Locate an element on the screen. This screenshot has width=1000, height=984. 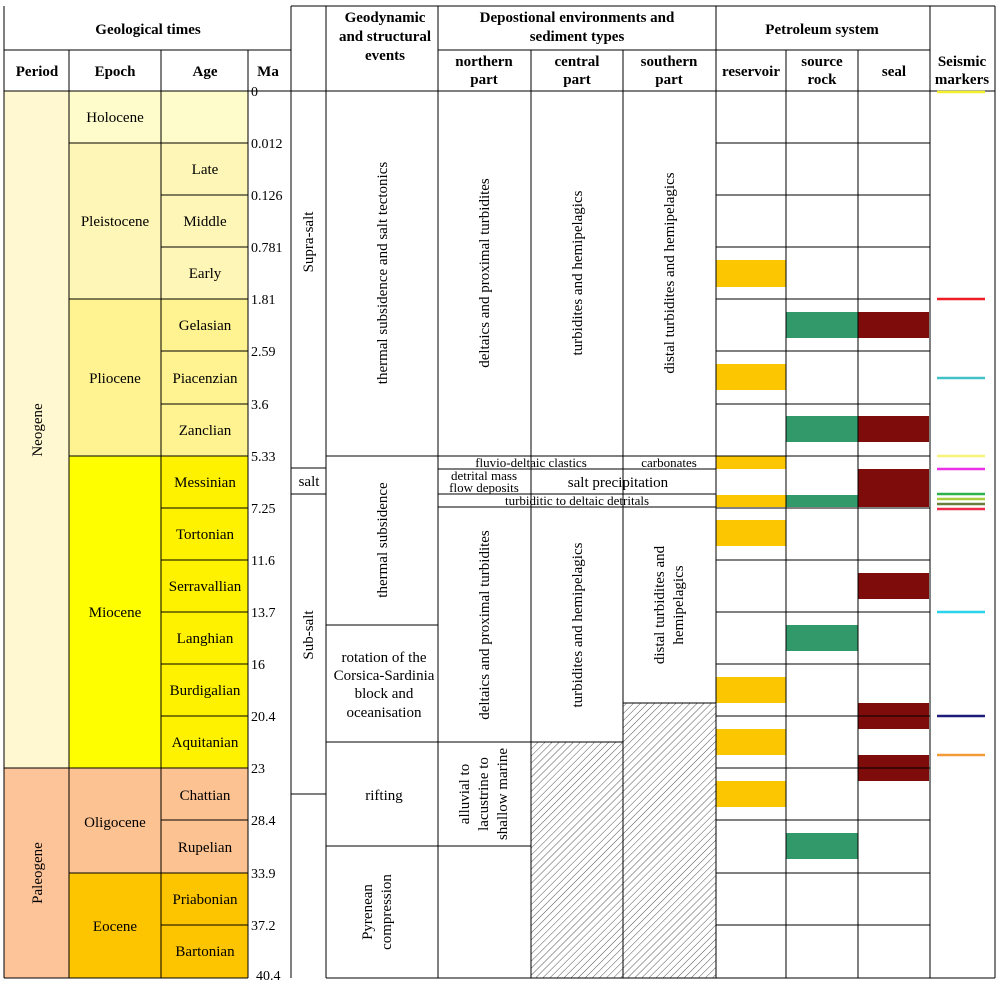
ma-tick: 7.25 is located at coordinates (263, 509).